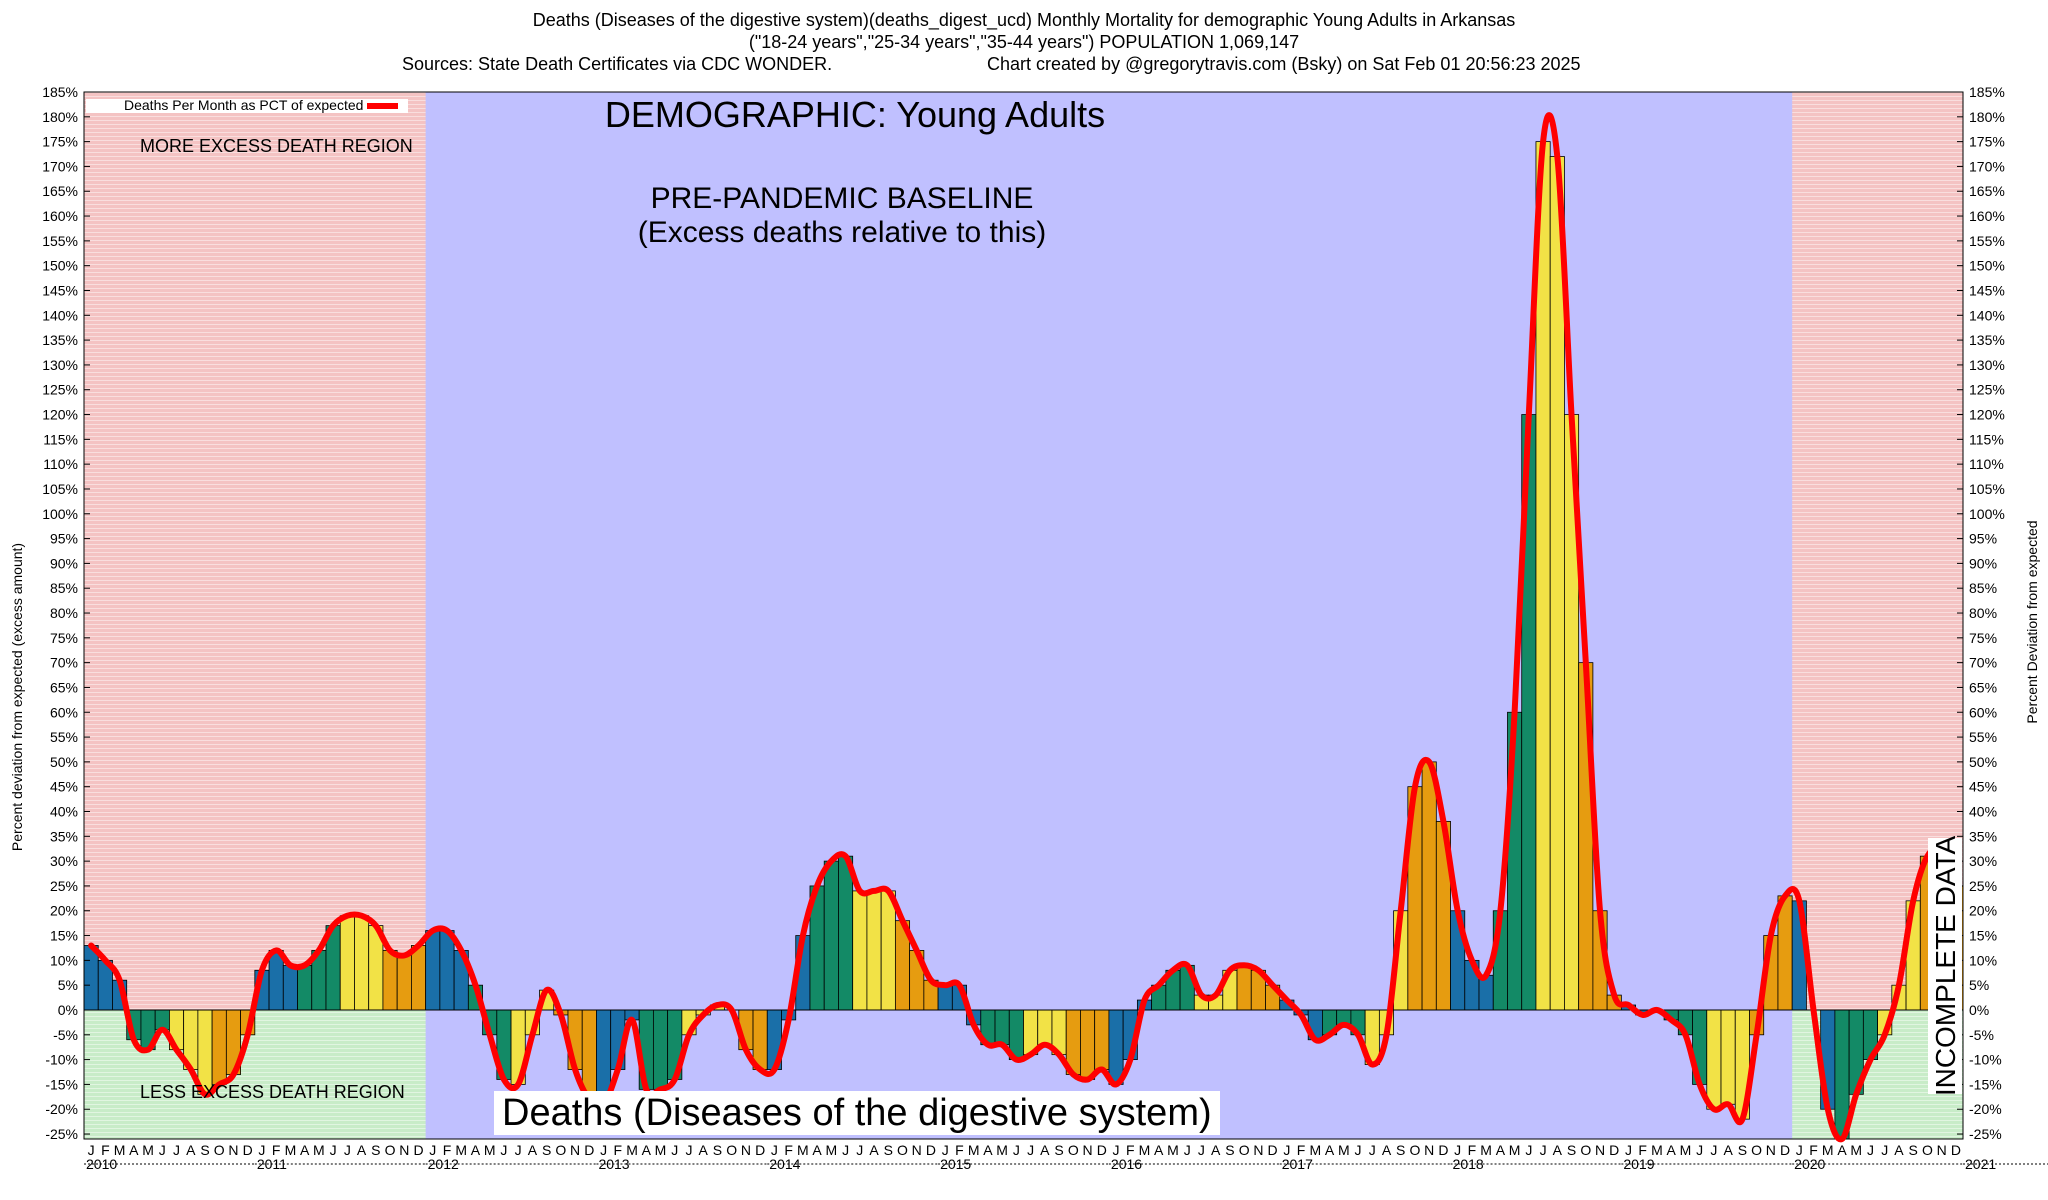 This screenshot has height=1200, width=2048. Describe the element at coordinates (1987, 390) in the screenshot. I see `y-tick-label-right: 125%` at that location.